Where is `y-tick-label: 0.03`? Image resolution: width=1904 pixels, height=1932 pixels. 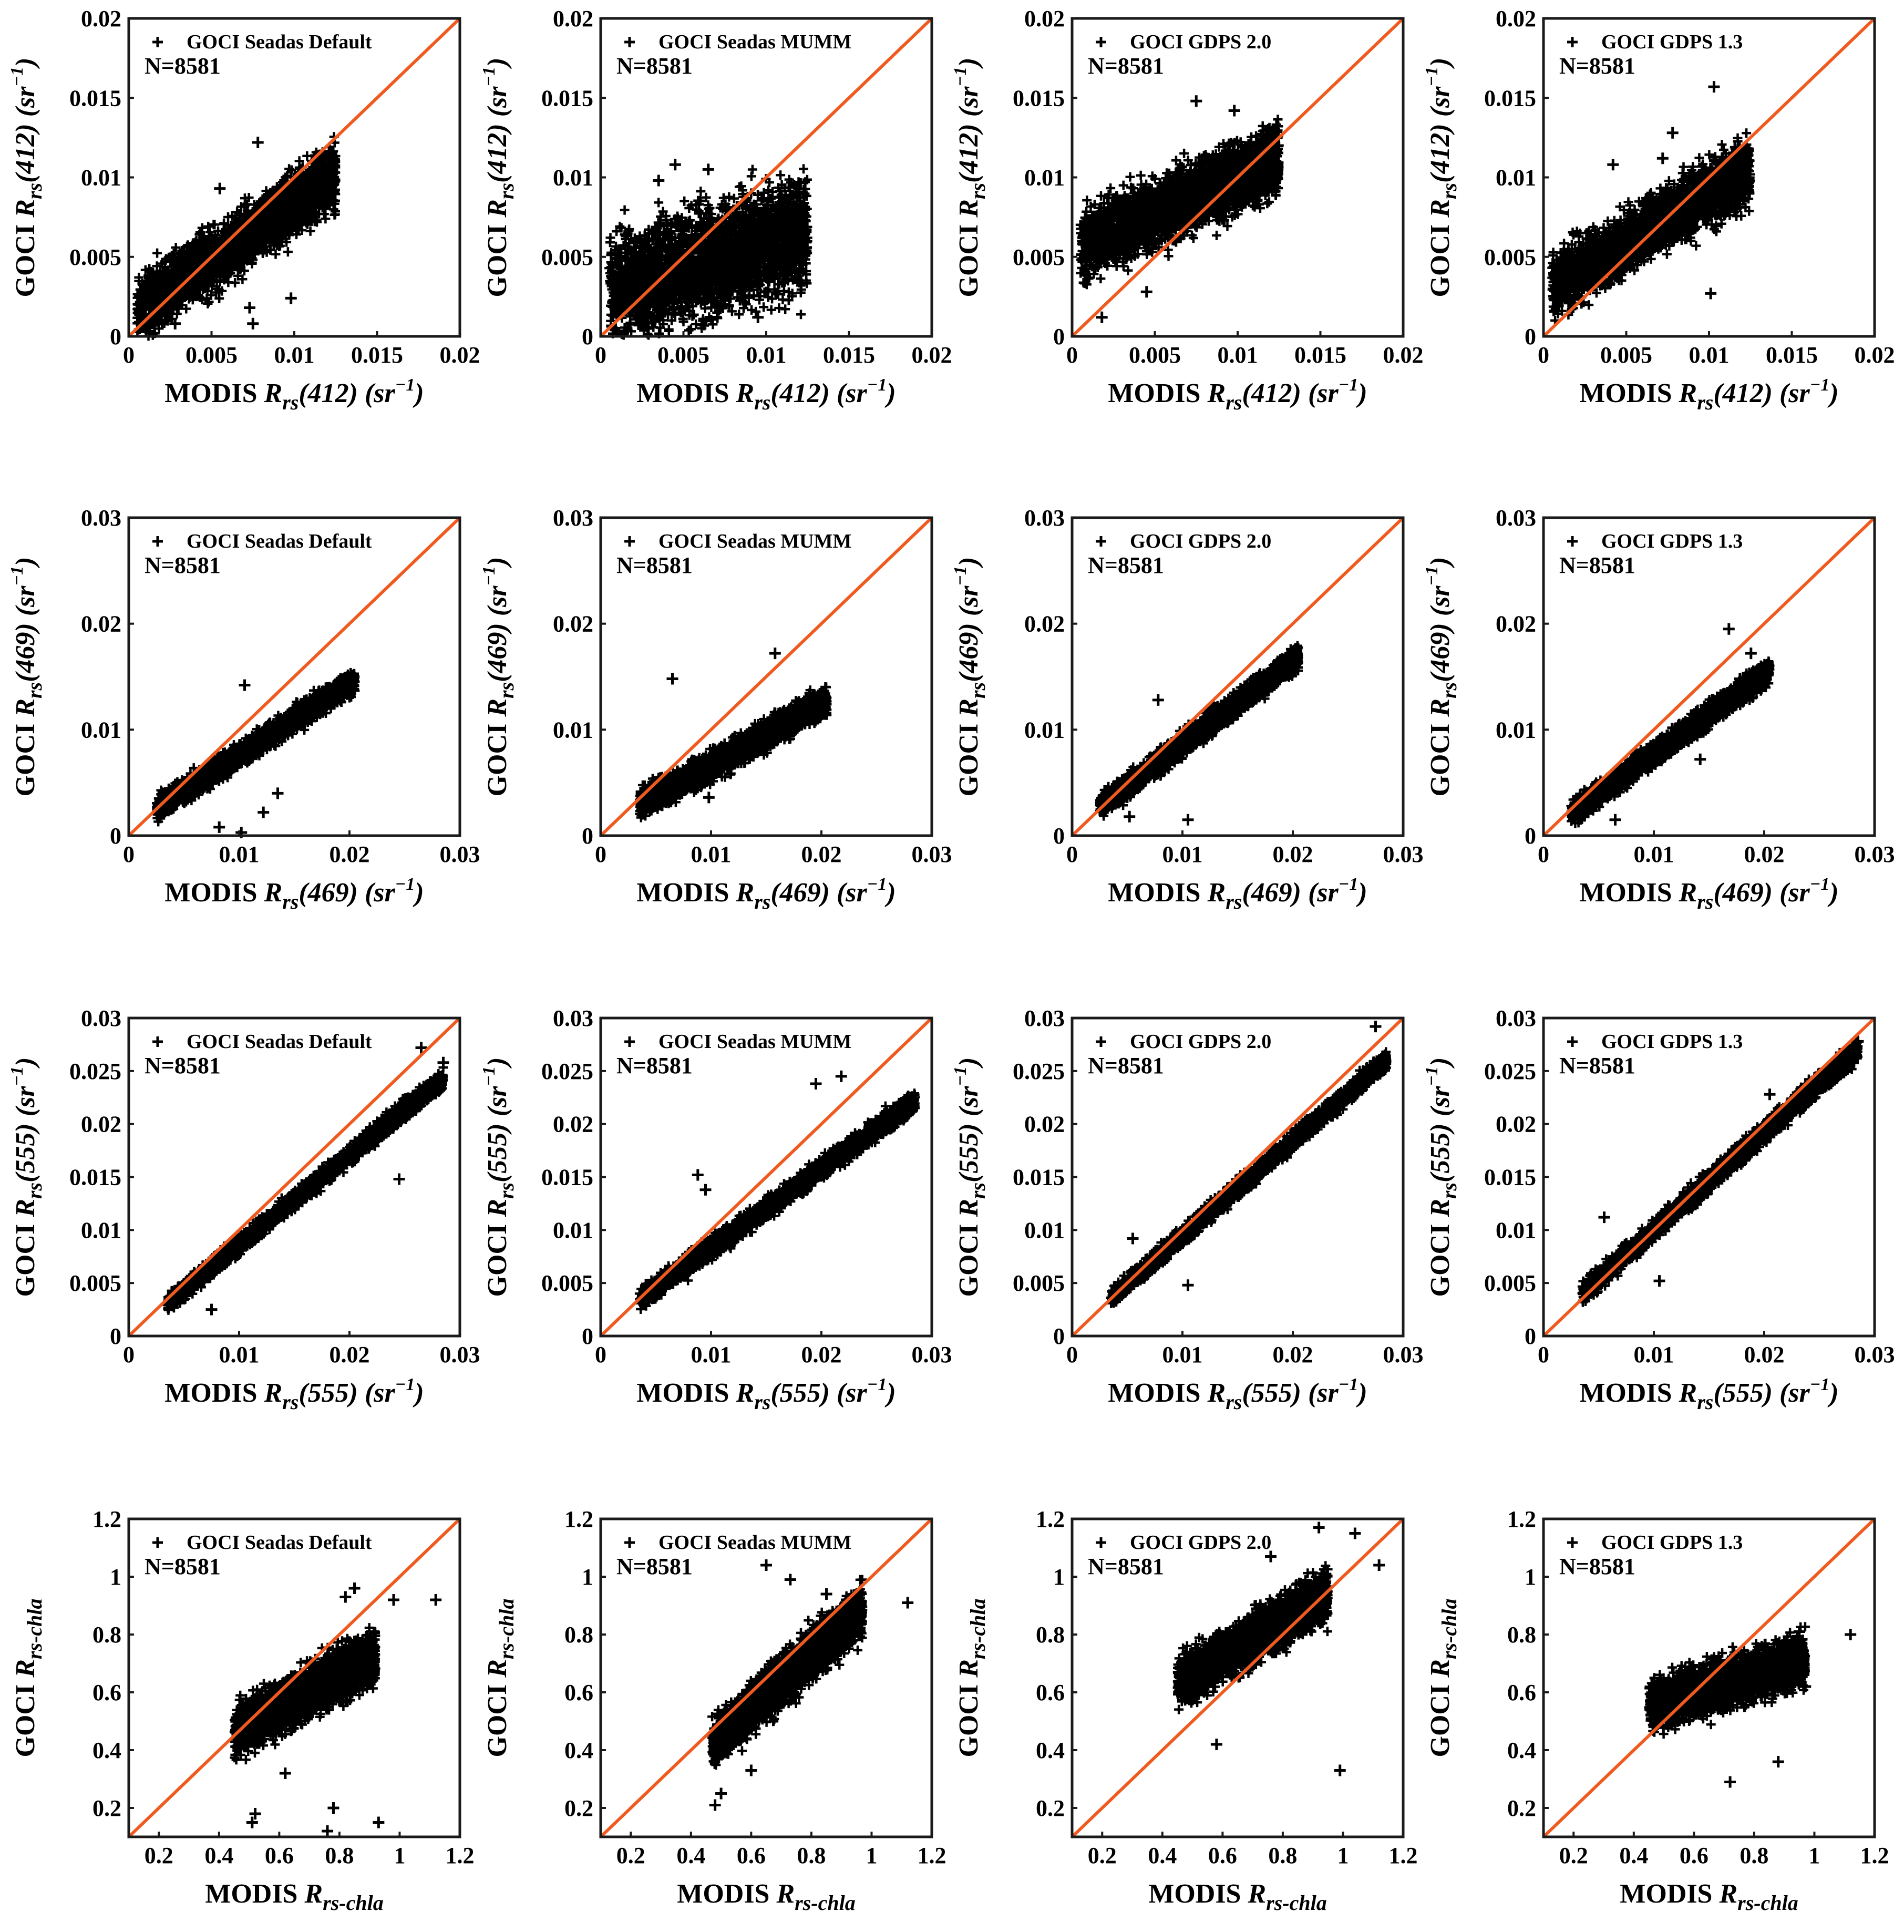 y-tick-label: 0.03 is located at coordinates (1516, 1018).